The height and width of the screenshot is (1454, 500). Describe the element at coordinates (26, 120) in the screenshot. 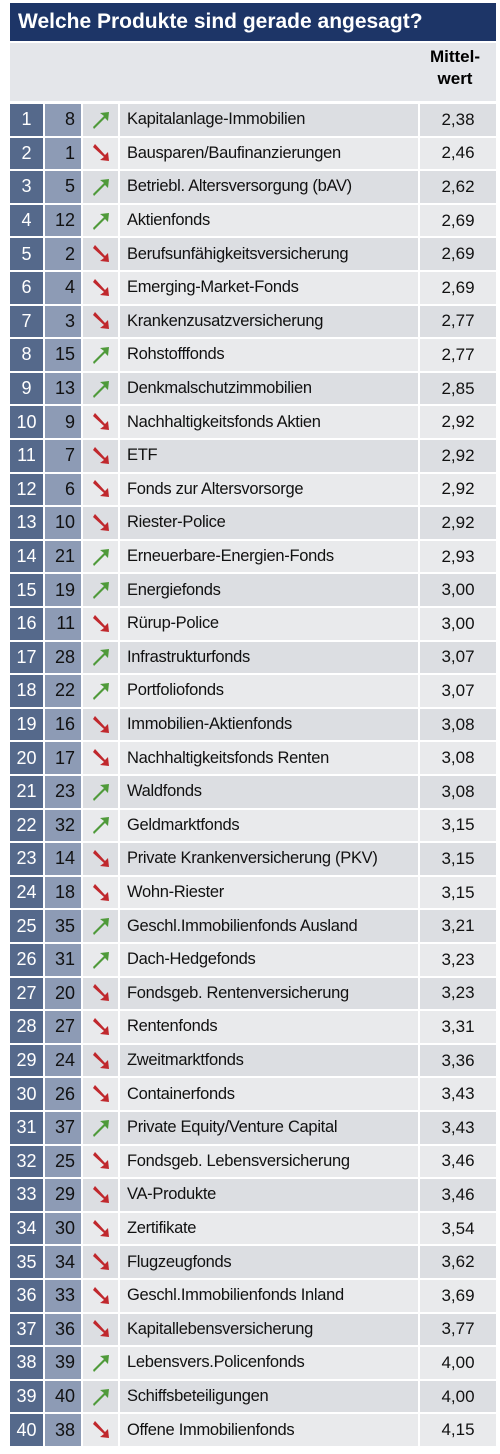

I see `rank: 1` at that location.